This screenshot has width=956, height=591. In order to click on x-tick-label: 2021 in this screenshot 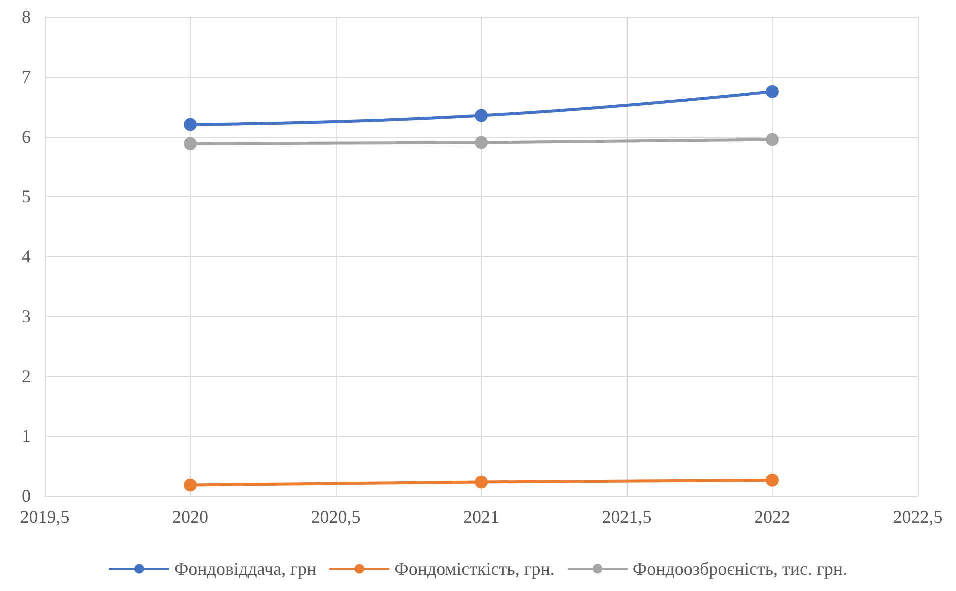, I will do `click(482, 517)`.